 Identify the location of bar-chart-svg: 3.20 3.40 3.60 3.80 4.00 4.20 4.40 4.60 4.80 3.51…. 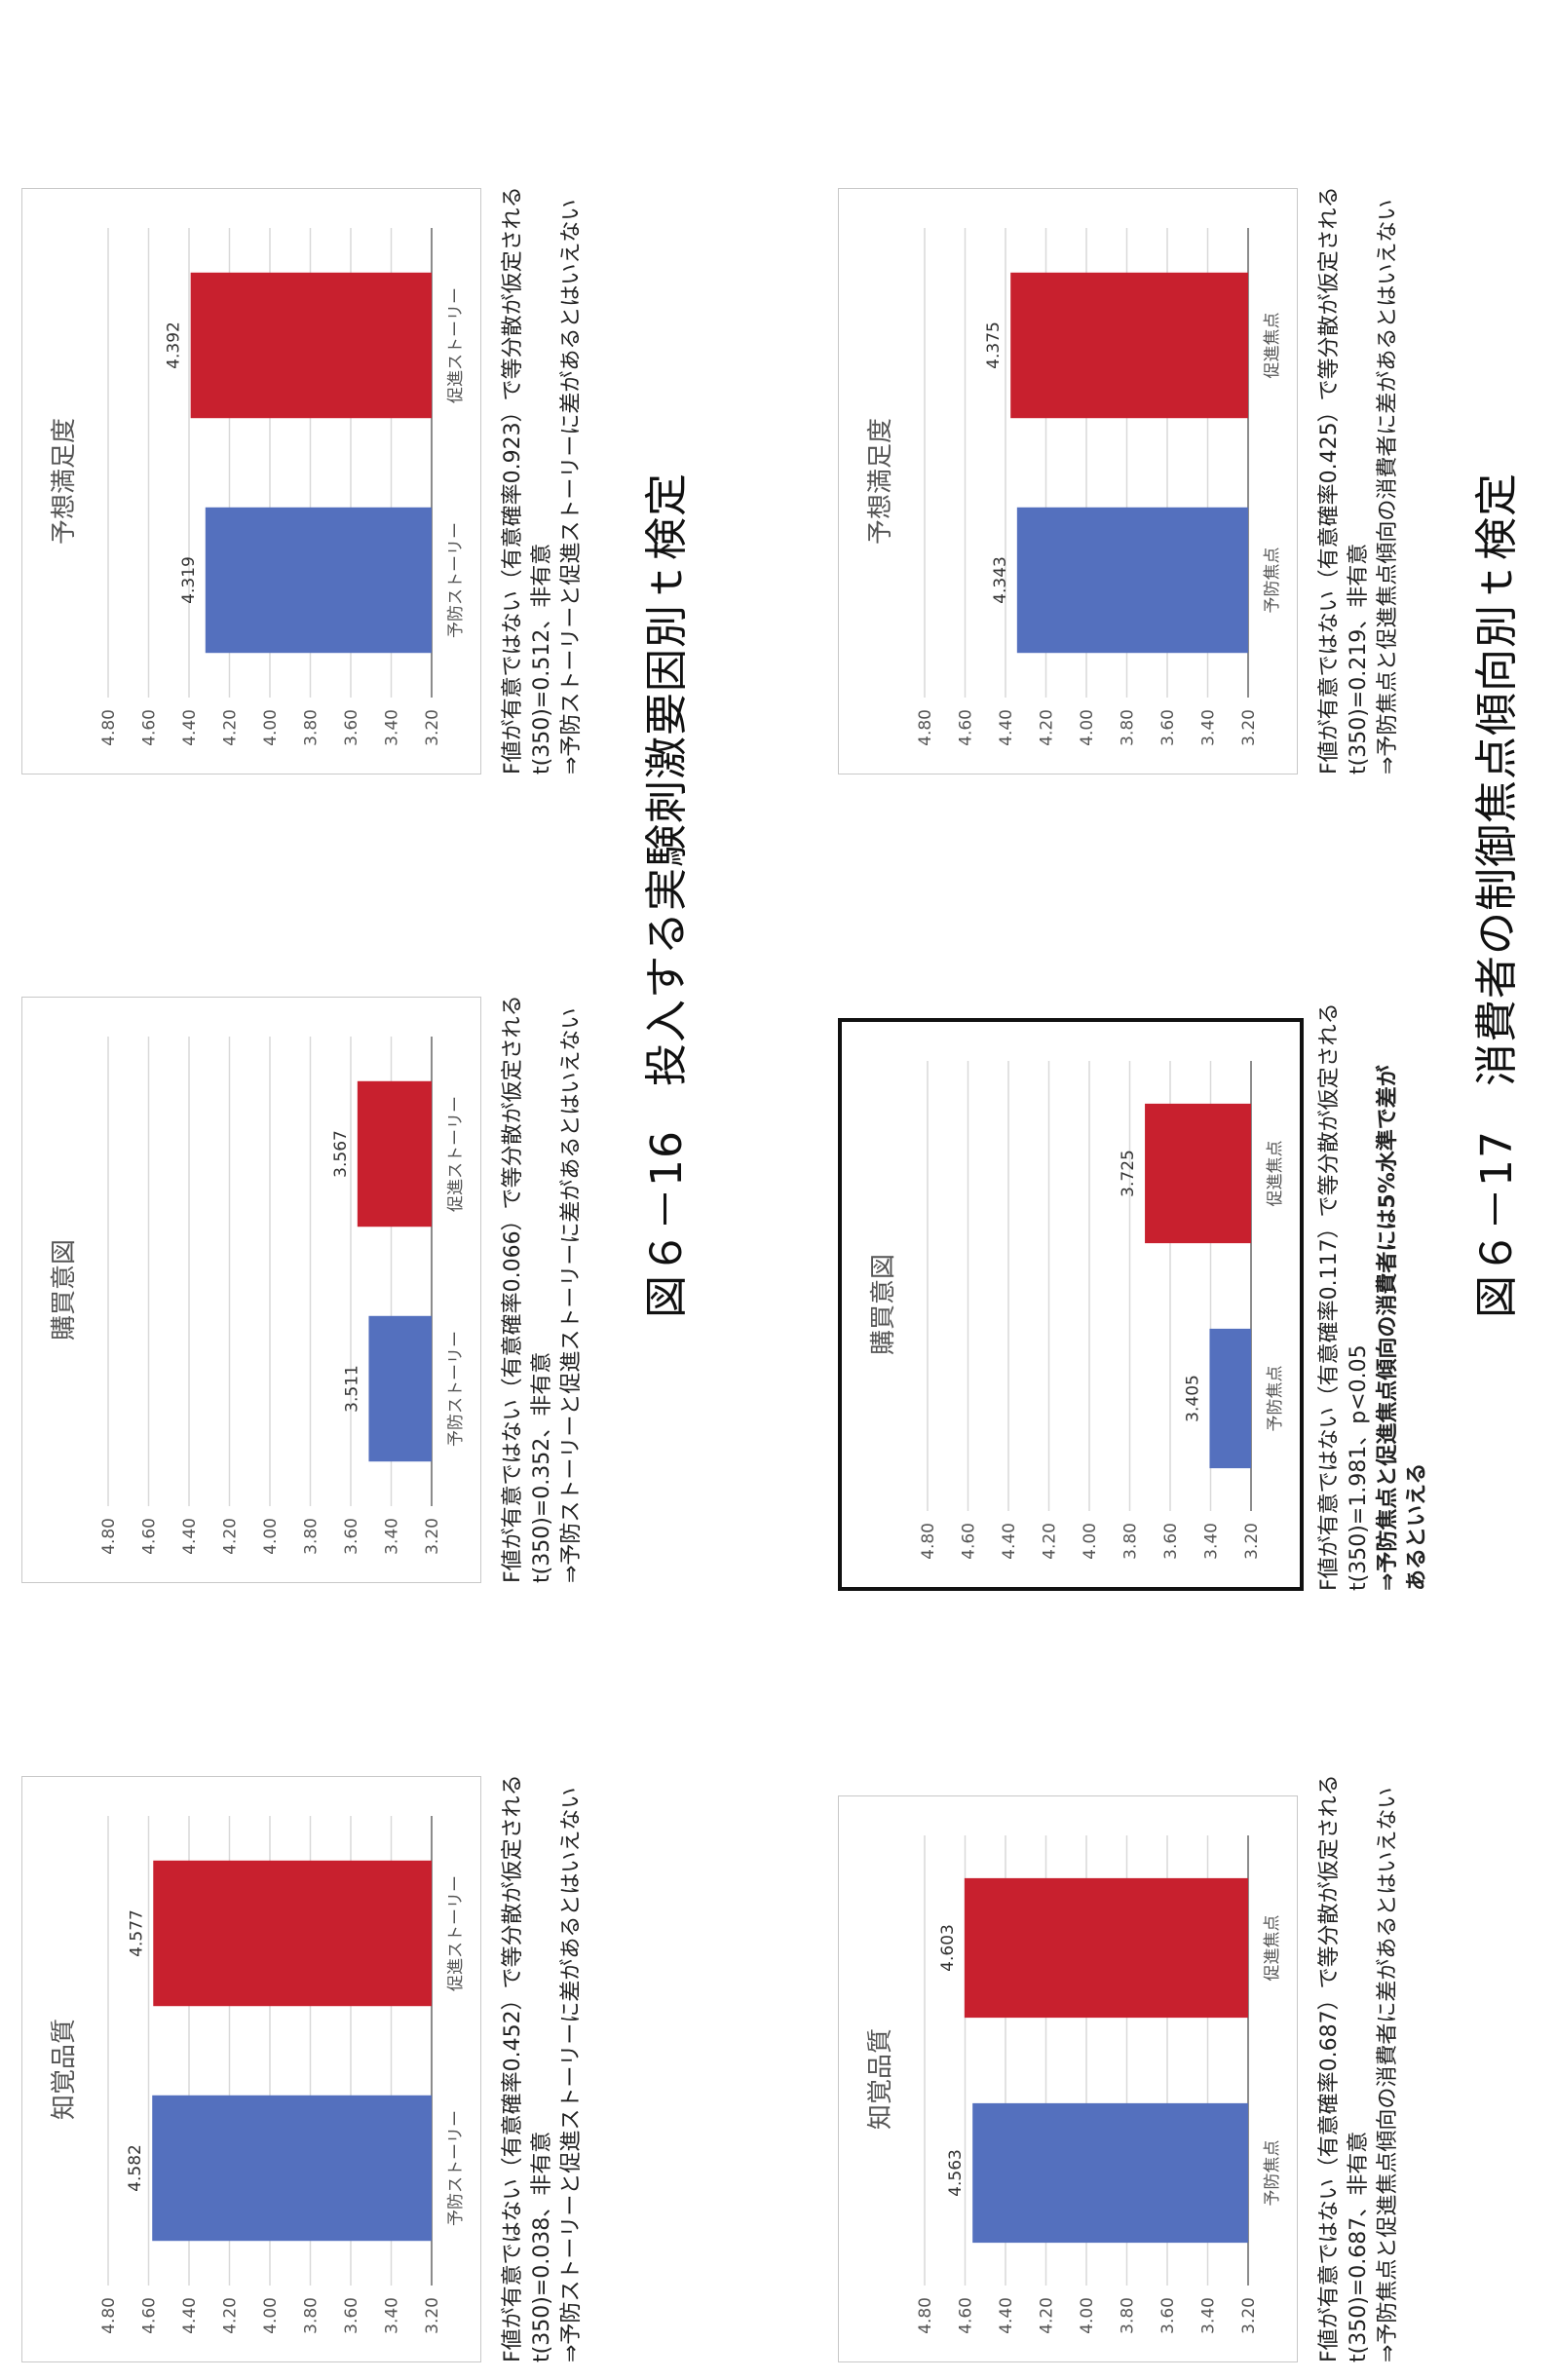
(282, 1296).